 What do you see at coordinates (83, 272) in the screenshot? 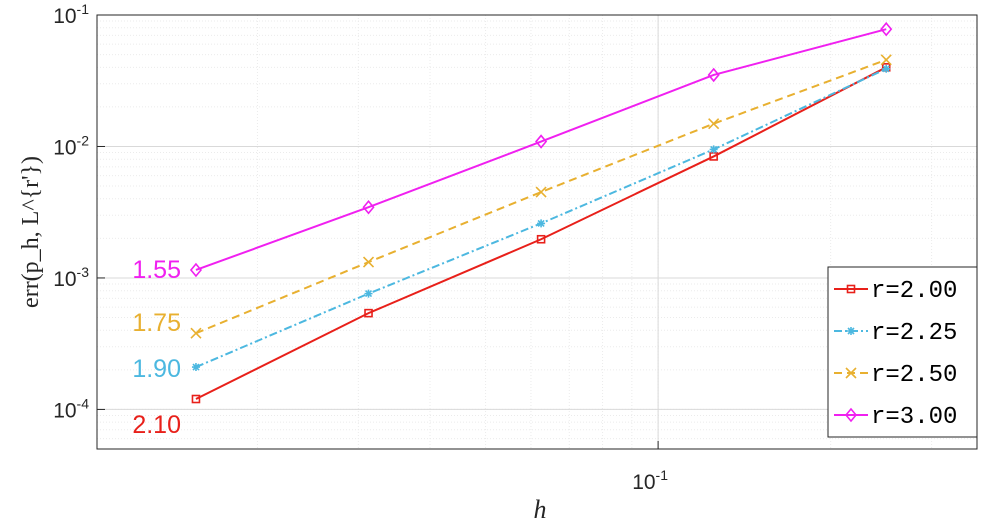
I see `tick-exponent: -3` at bounding box center [83, 272].